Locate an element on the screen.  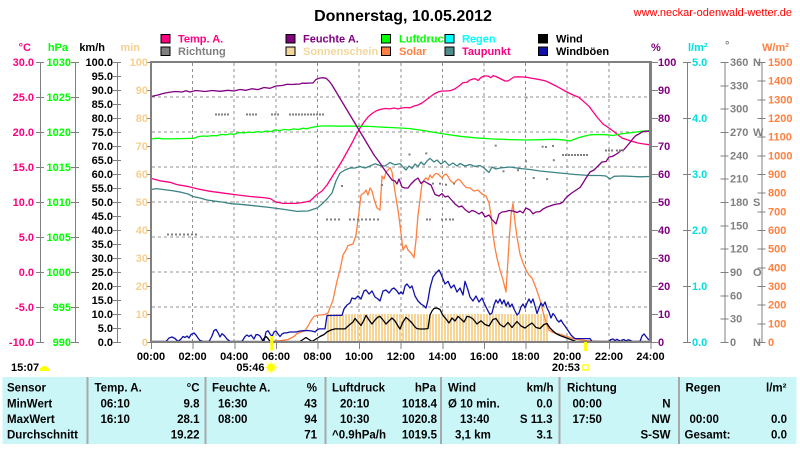
svg-text: 10:30 is located at coordinates (354, 420).